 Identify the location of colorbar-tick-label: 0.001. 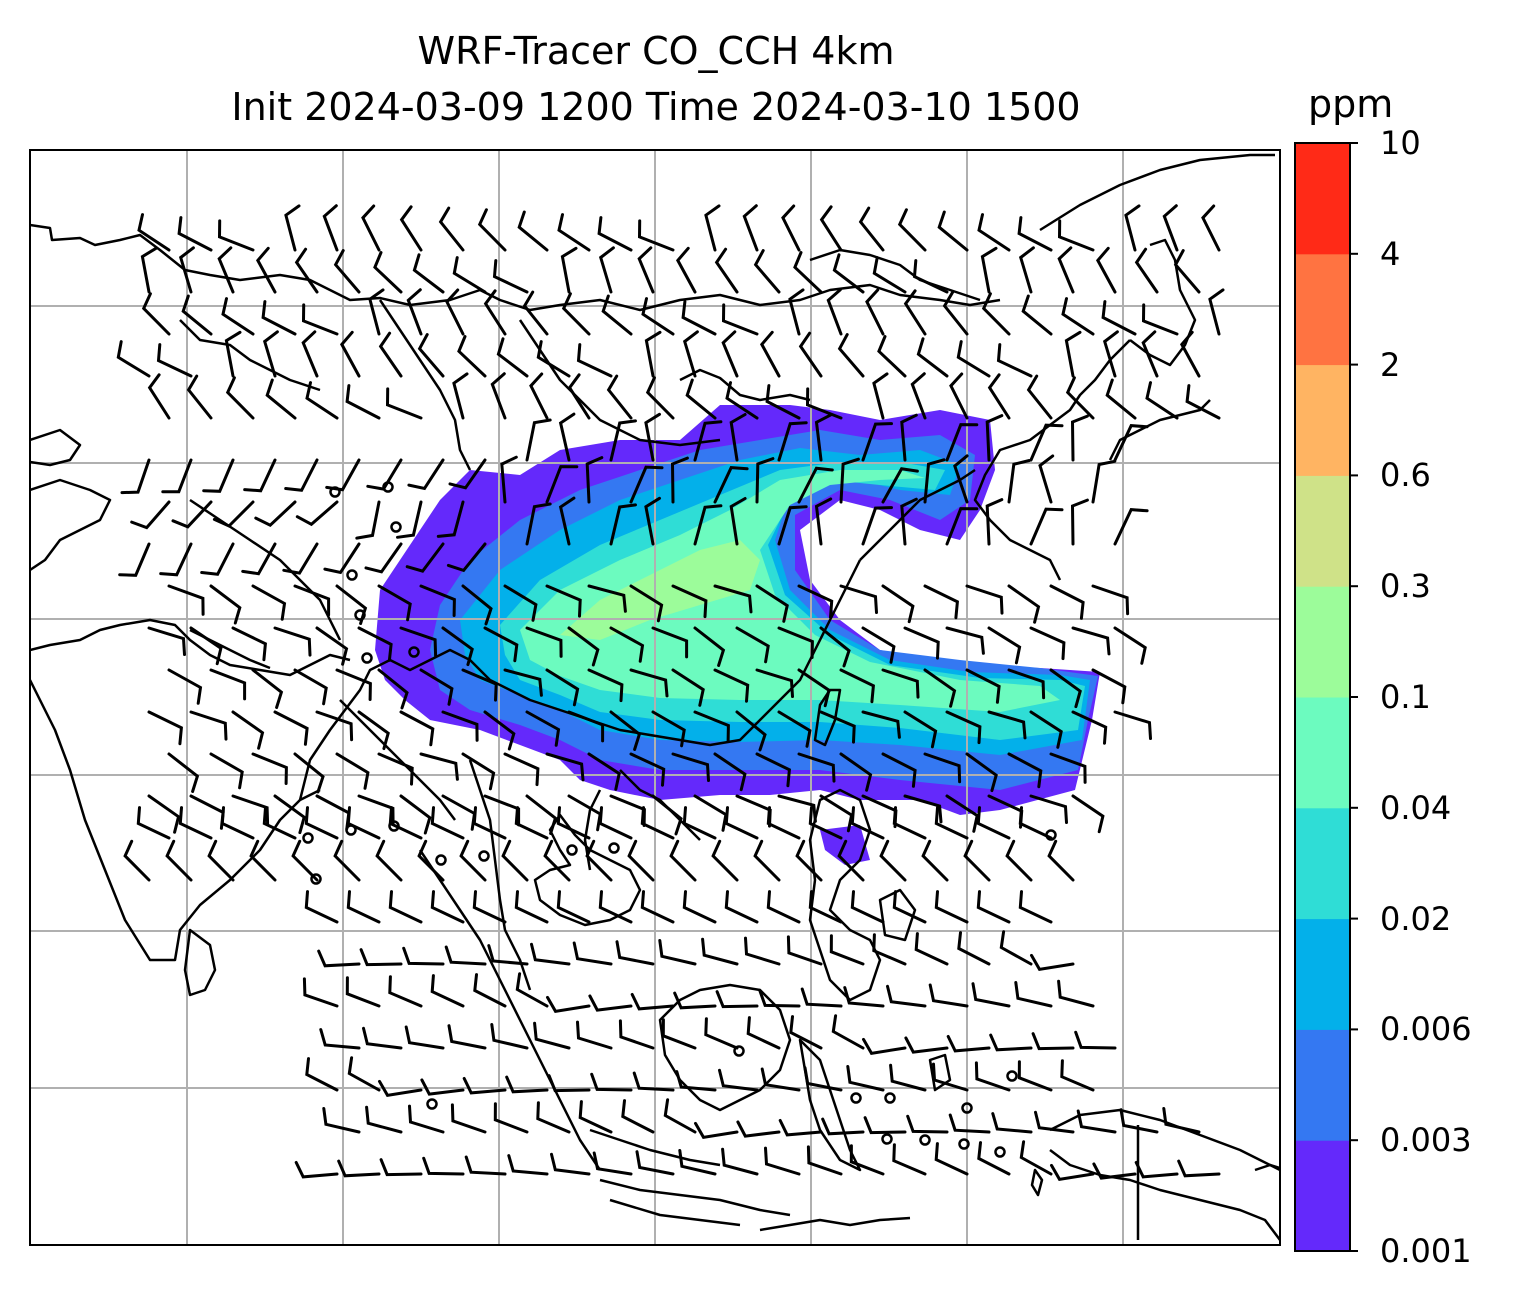
(1426, 1251).